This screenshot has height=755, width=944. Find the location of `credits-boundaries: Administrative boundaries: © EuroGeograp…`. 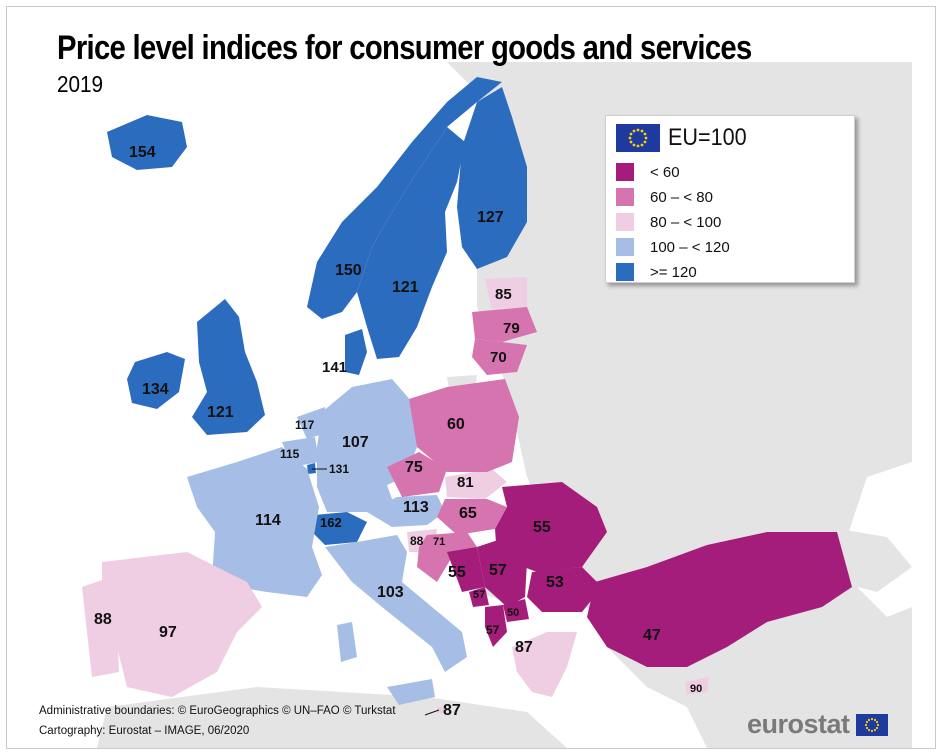

credits-boundaries: Administrative boundaries: © EuroGeograp… is located at coordinates (217, 711).